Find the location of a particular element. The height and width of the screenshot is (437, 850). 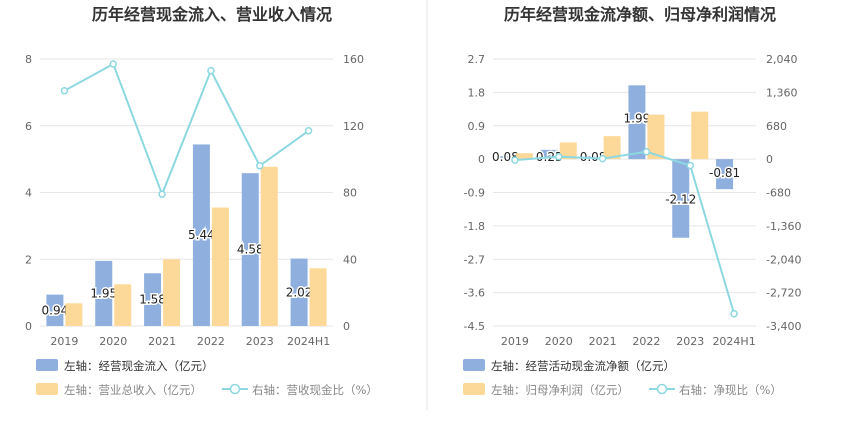

y-left-tick-label: 6 is located at coordinates (28, 126).